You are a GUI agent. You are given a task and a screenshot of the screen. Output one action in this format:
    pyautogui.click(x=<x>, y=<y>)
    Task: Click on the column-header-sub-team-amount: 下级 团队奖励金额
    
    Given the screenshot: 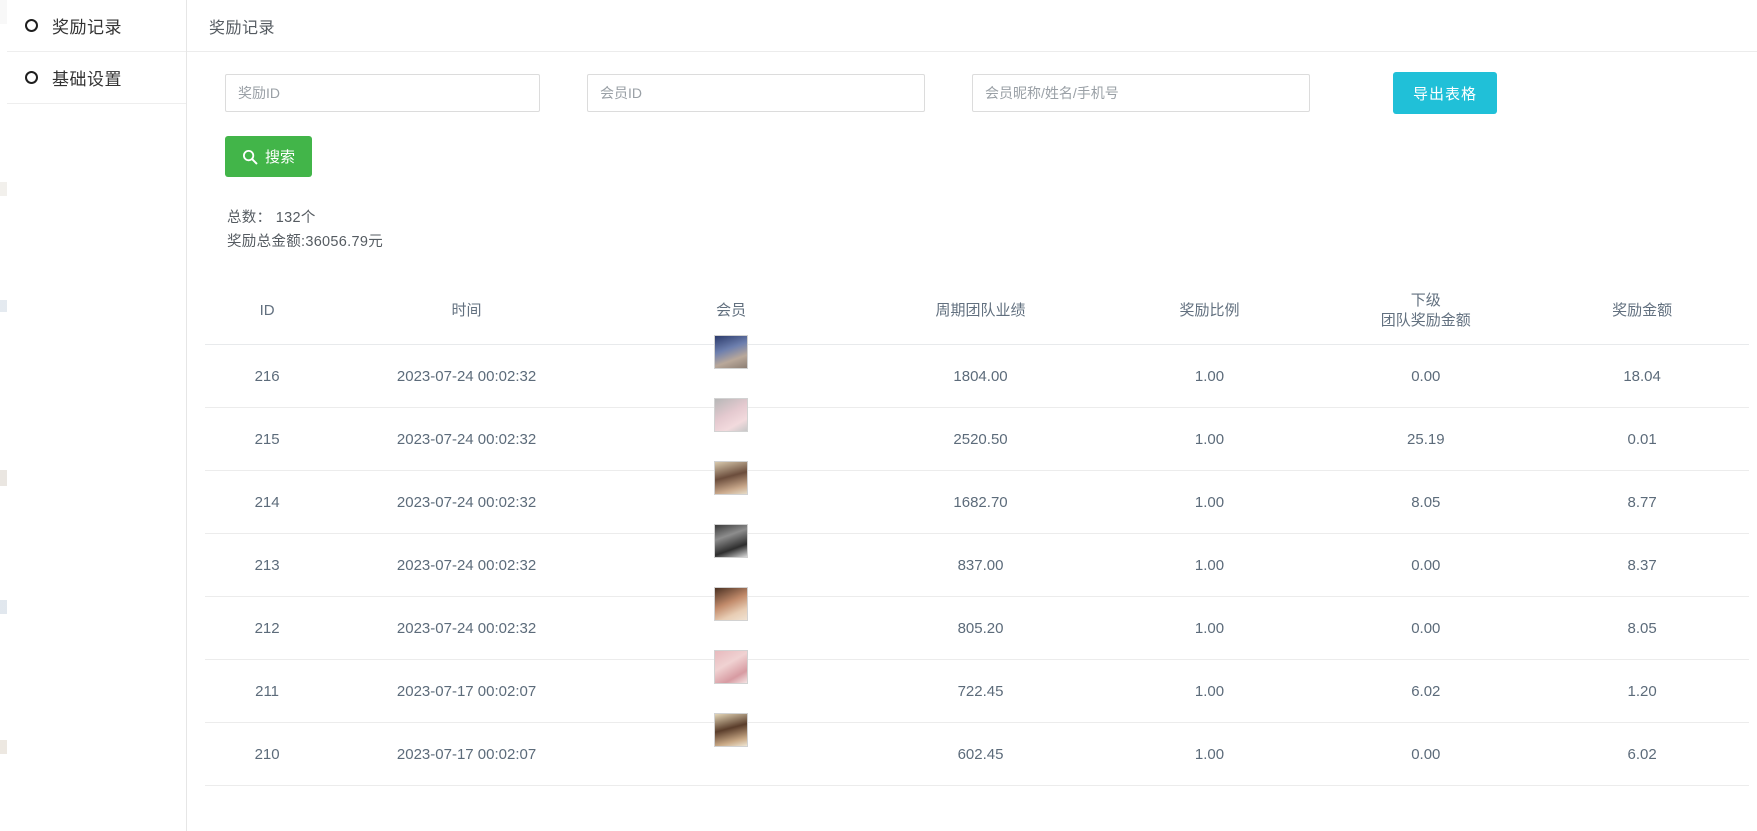 What is the action you would take?
    pyautogui.click(x=1426, y=311)
    